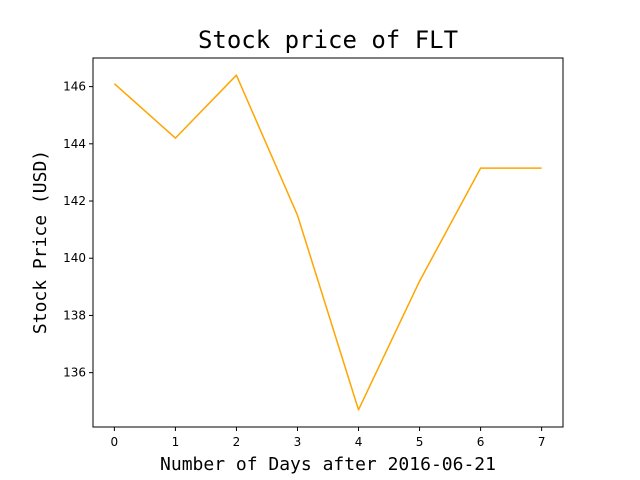 The image size is (640, 480). Describe the element at coordinates (74, 201) in the screenshot. I see `y-tick-label: 142` at that location.